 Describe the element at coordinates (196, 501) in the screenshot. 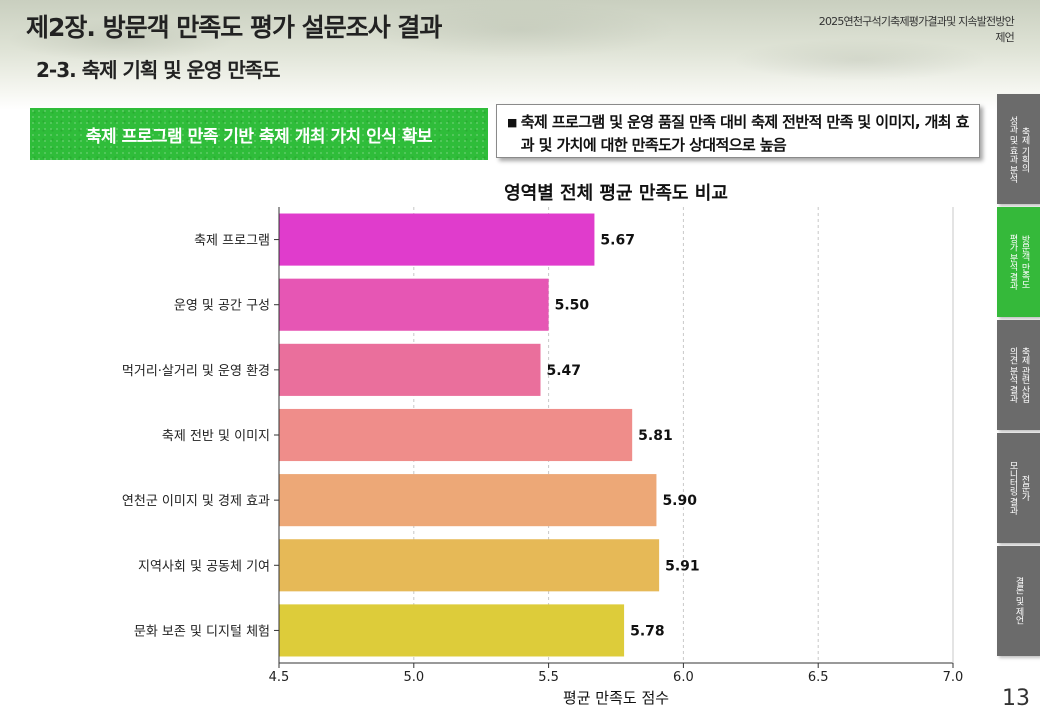

I see `y-category-label: 연천군 이미지 및 경제 효과` at that location.